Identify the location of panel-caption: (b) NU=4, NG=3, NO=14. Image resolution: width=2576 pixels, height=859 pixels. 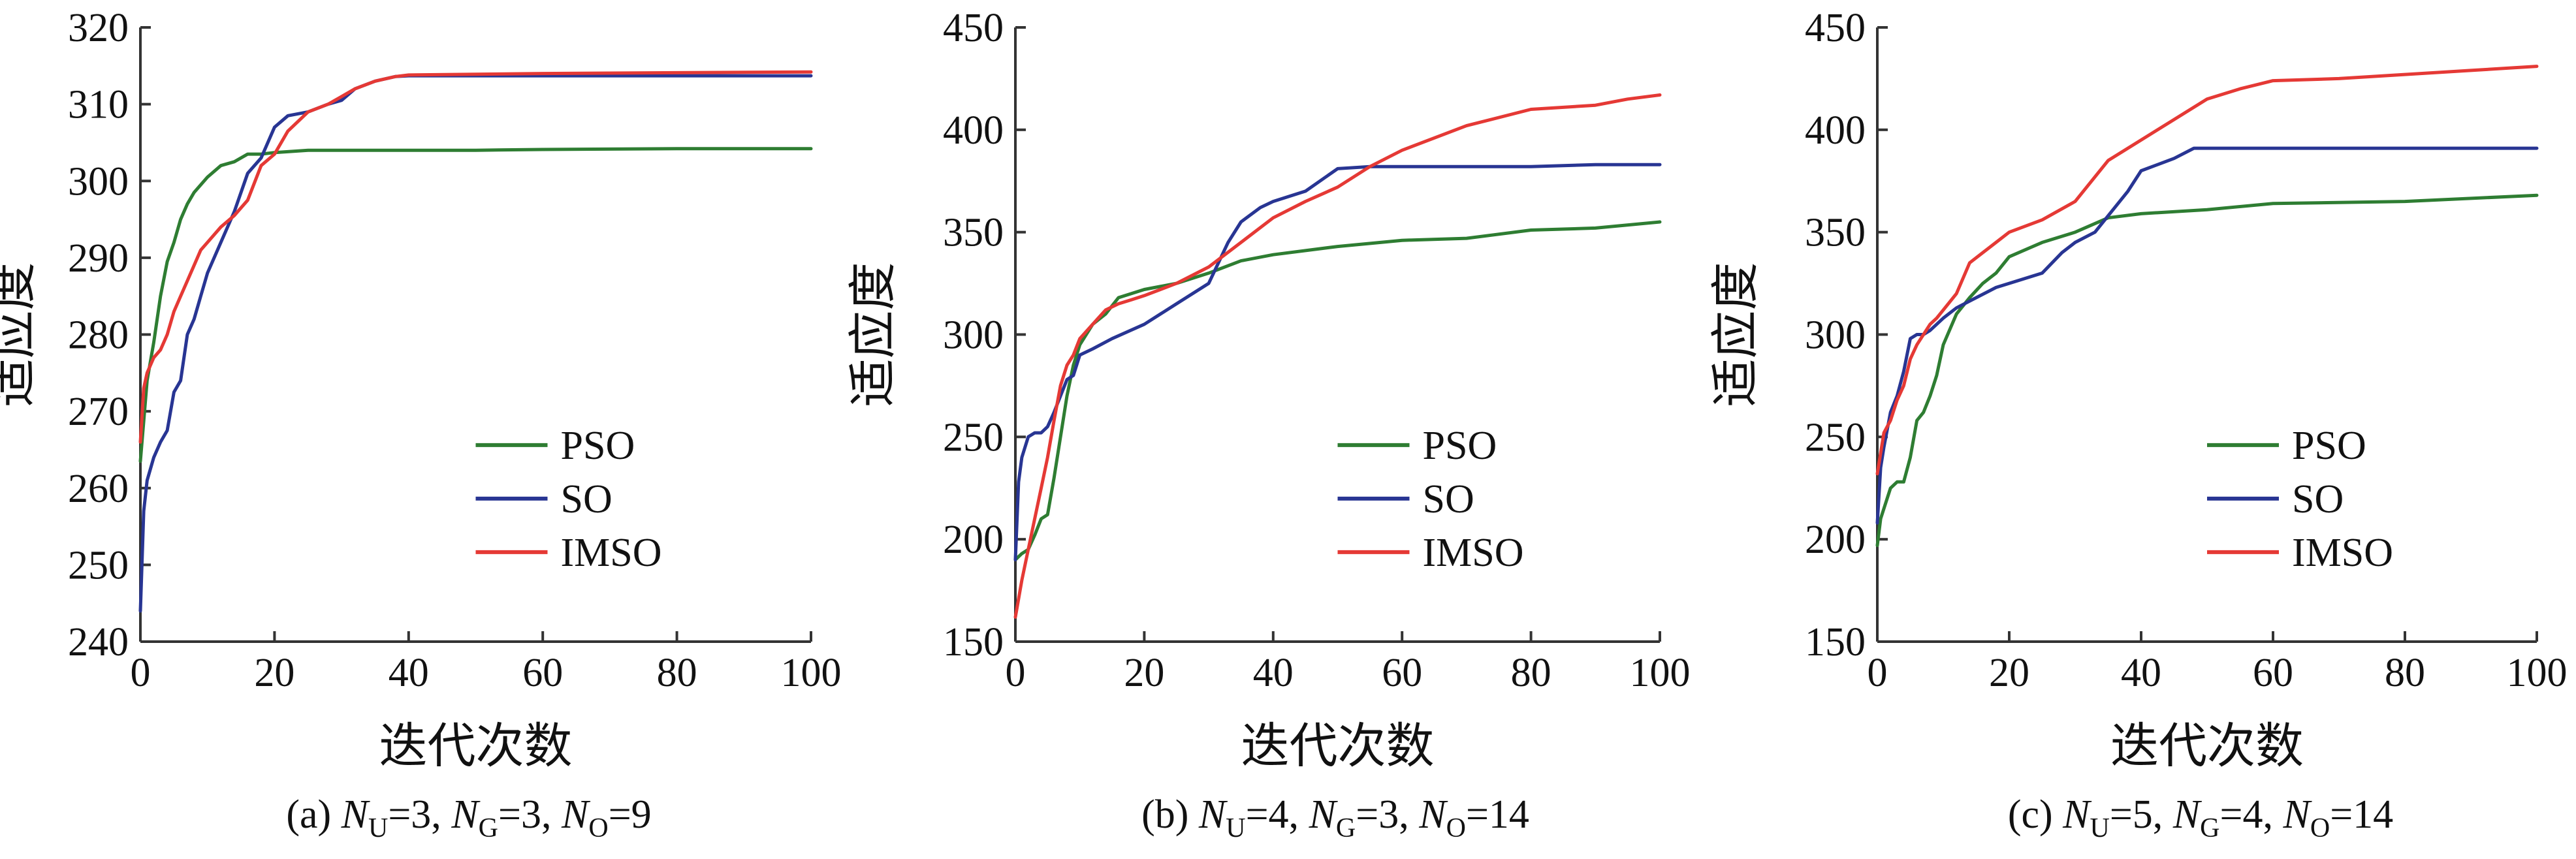
(1335, 817).